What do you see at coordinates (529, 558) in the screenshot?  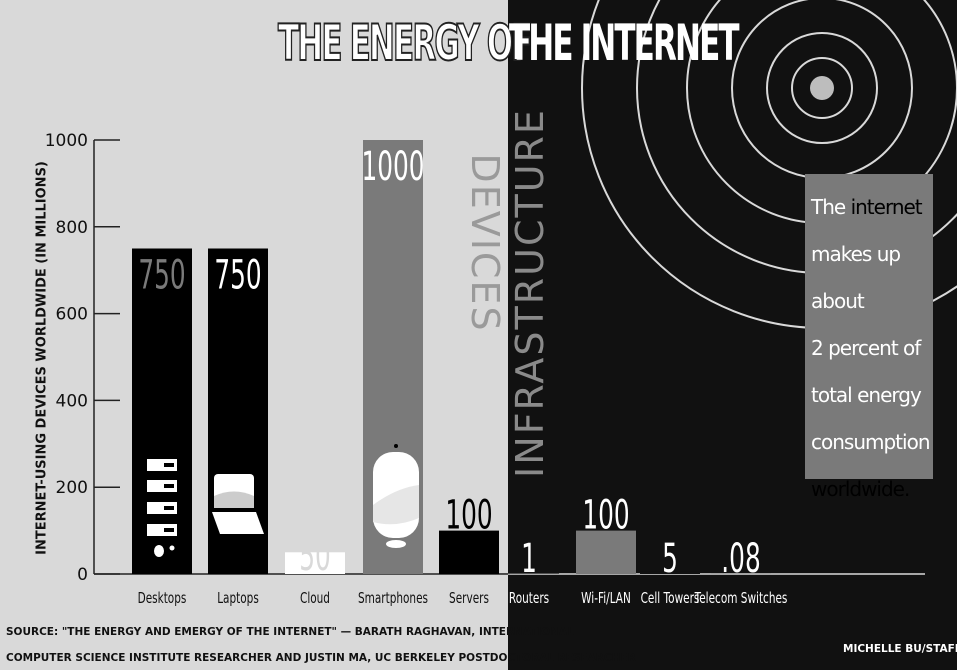 I see `data-label: 1` at bounding box center [529, 558].